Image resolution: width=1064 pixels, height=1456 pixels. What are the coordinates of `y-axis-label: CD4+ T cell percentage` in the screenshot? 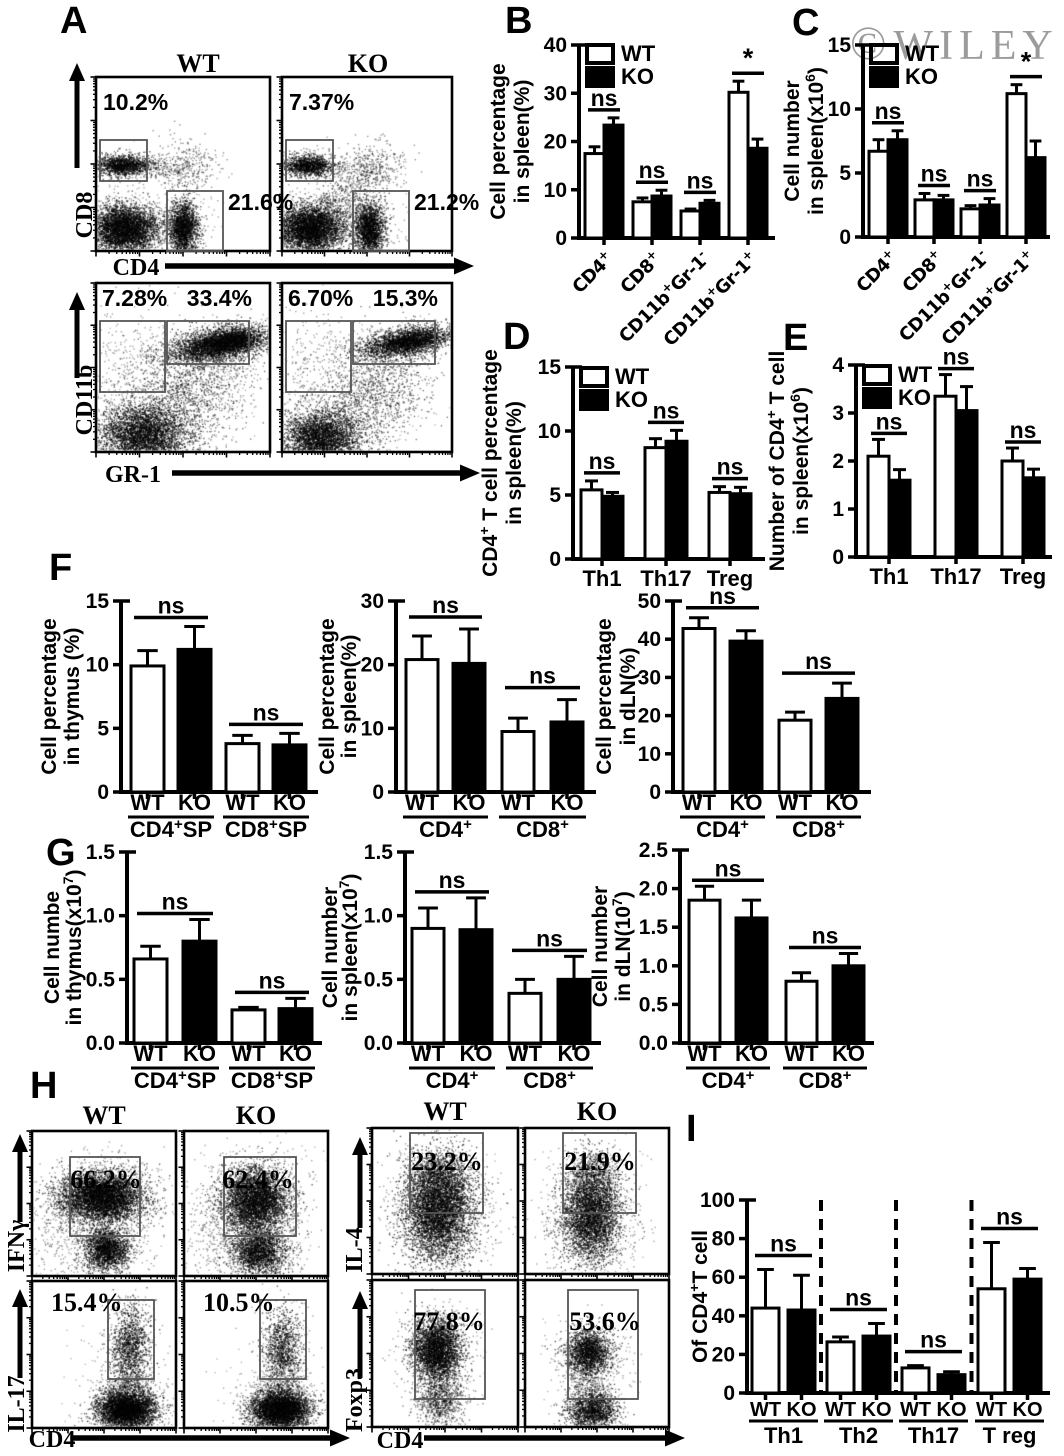 It's located at (489, 463).